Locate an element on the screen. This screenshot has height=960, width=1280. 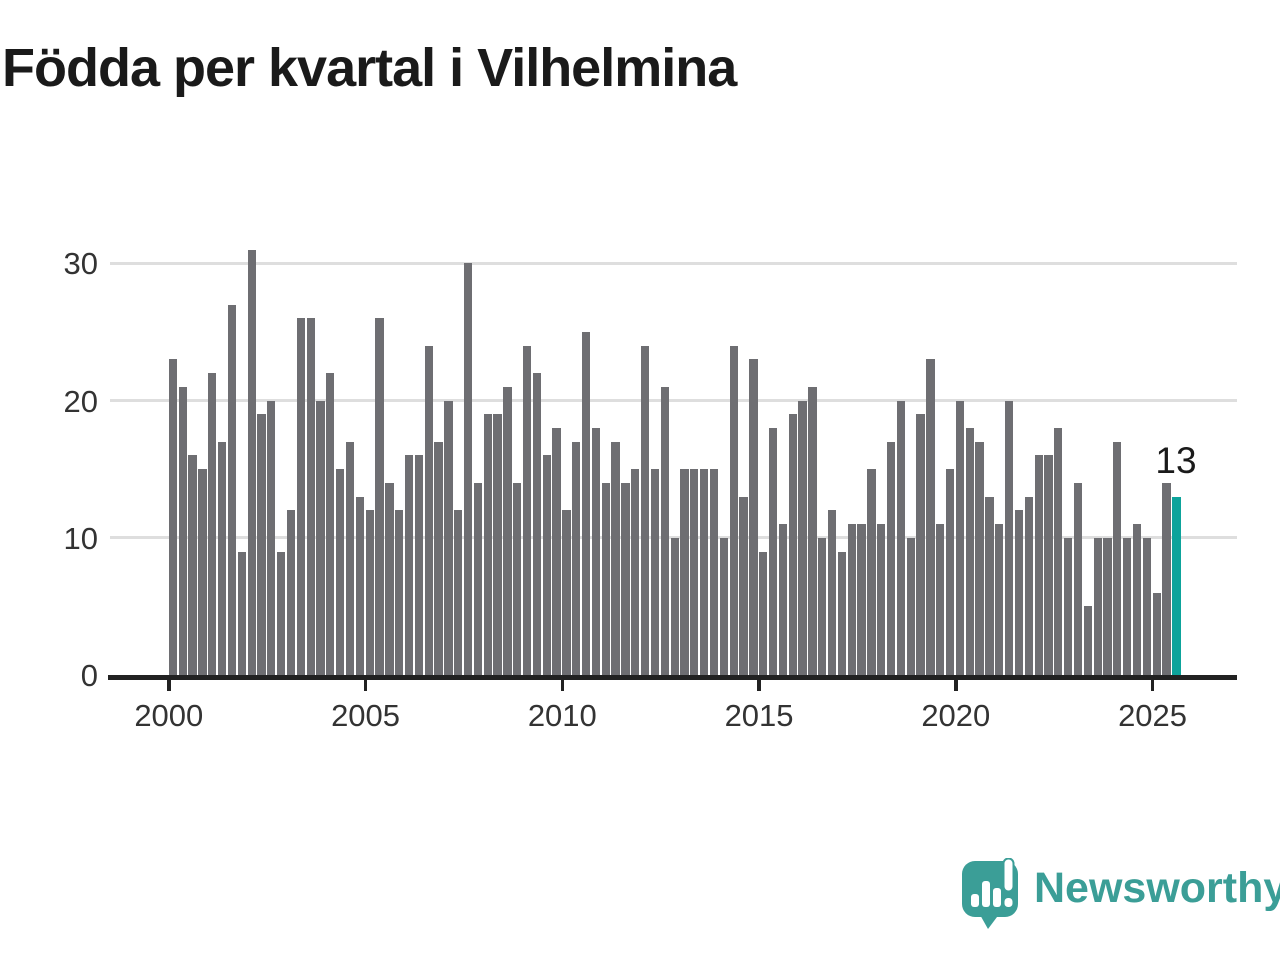
x-axis-tick-label: 2025 is located at coordinates (1153, 715).